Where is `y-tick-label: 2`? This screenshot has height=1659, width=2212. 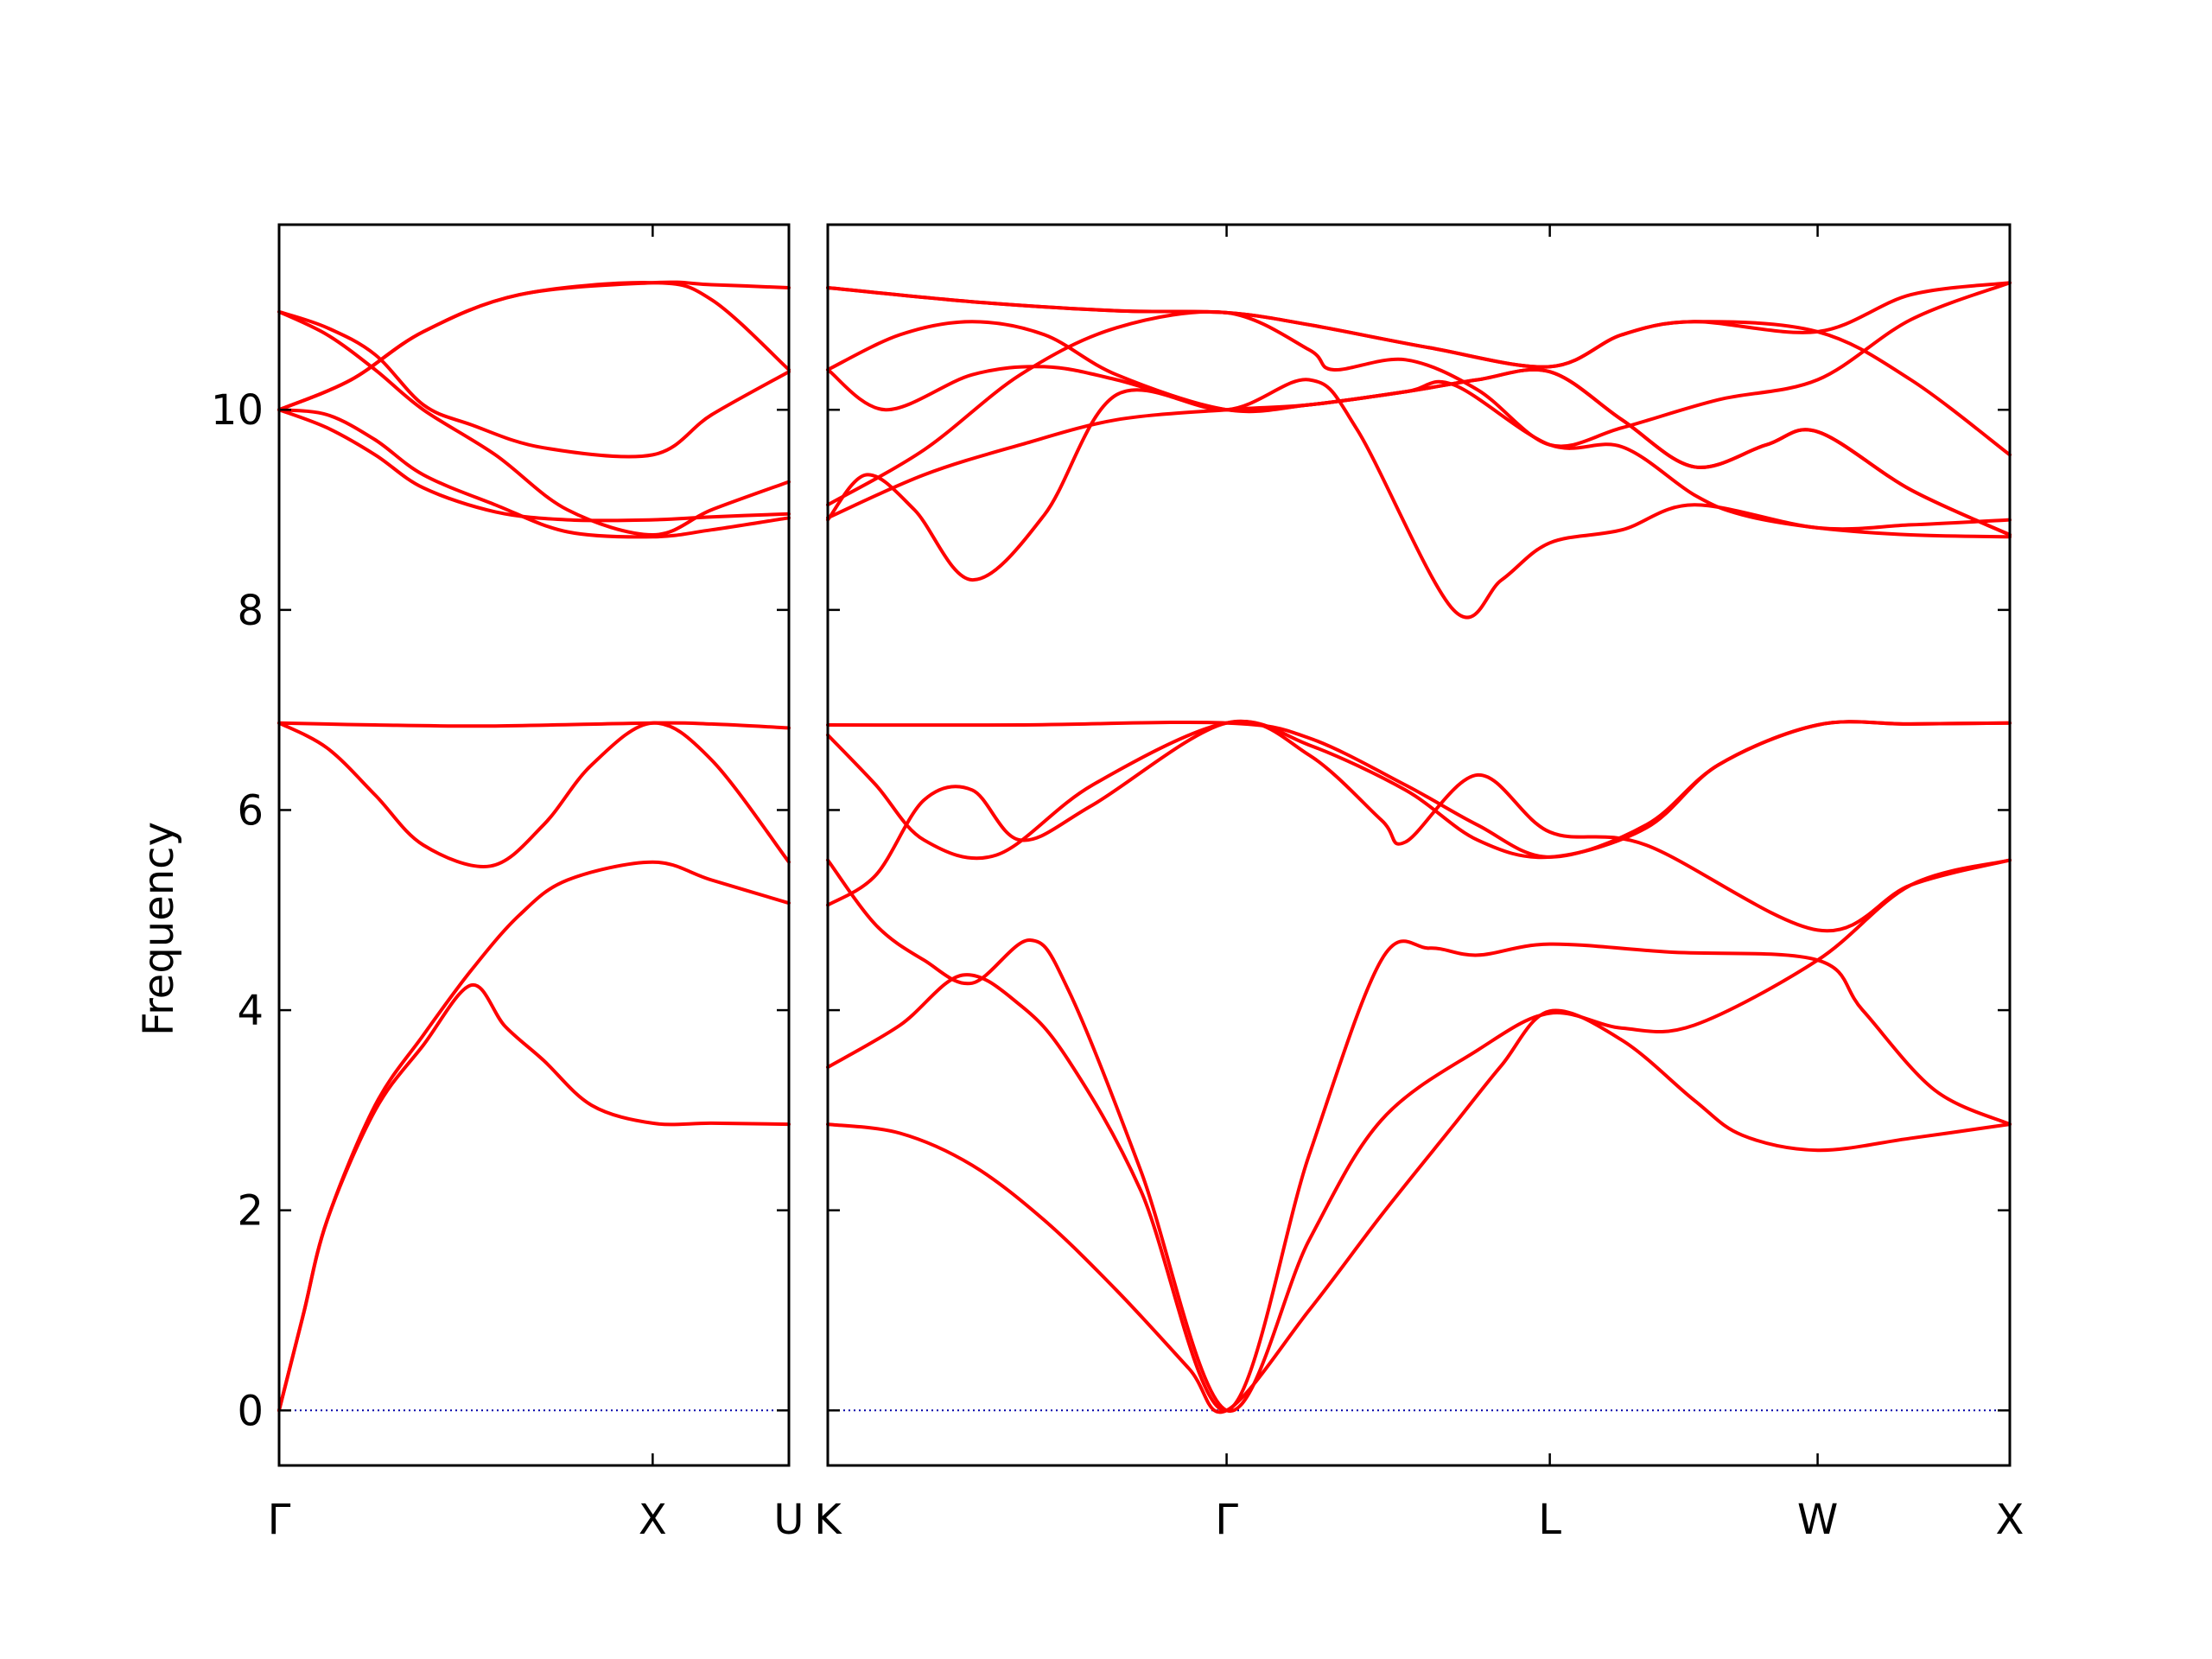
y-tick-label: 2 is located at coordinates (250, 1211).